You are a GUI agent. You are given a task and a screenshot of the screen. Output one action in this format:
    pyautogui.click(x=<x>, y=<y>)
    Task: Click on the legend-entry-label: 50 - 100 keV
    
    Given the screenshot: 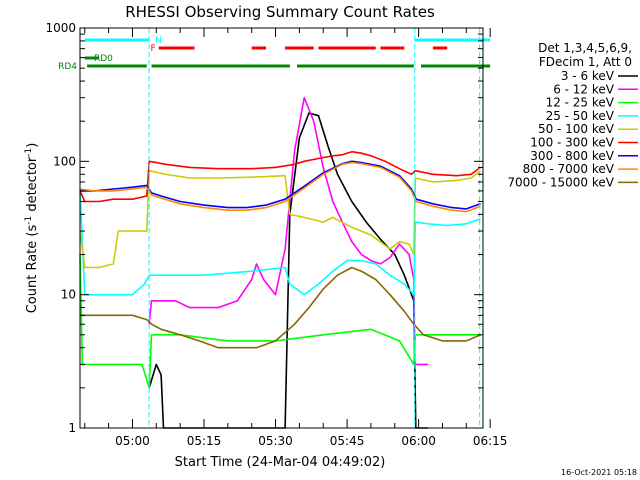 What is the action you would take?
    pyautogui.click(x=576, y=129)
    